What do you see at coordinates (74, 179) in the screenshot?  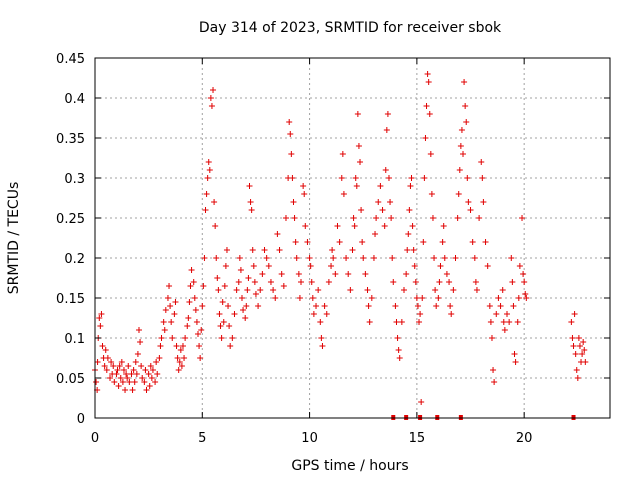 I see `y-tick-label: 0.3` at bounding box center [74, 179].